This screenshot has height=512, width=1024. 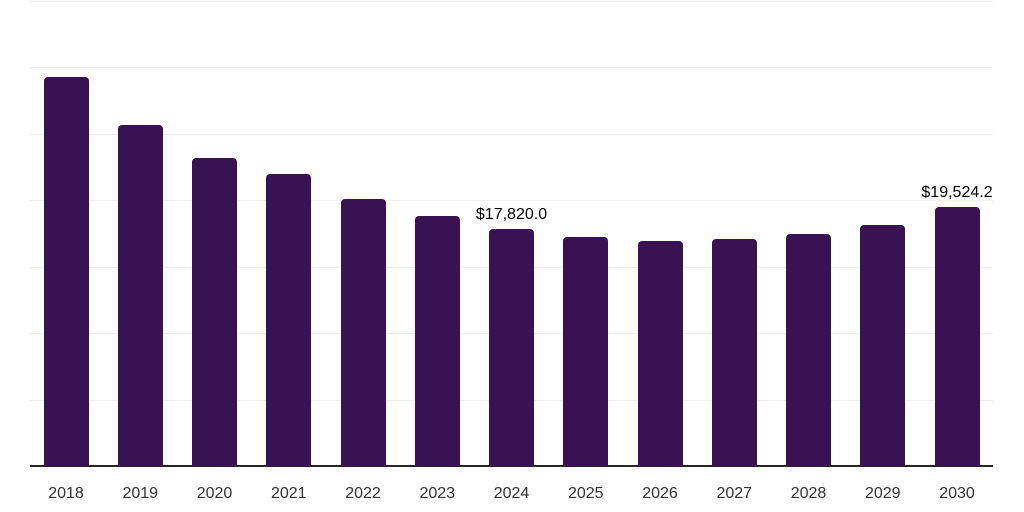 What do you see at coordinates (957, 192) in the screenshot?
I see `data-label-2030: $19,524.2` at bounding box center [957, 192].